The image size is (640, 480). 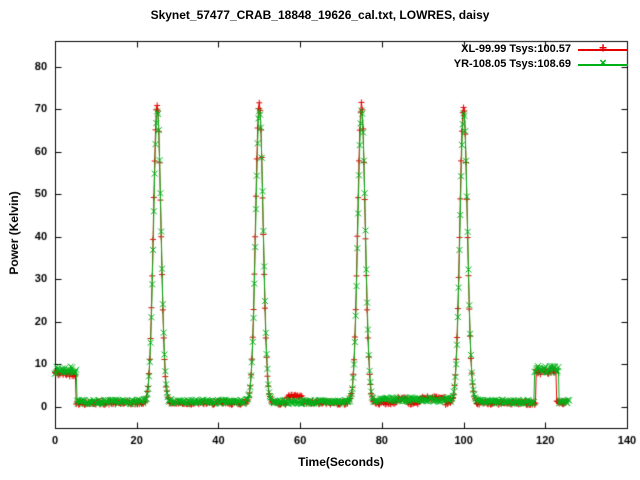 What do you see at coordinates (512, 64) in the screenshot?
I see `legend-label: YR-108.05 Tsys:108.69` at bounding box center [512, 64].